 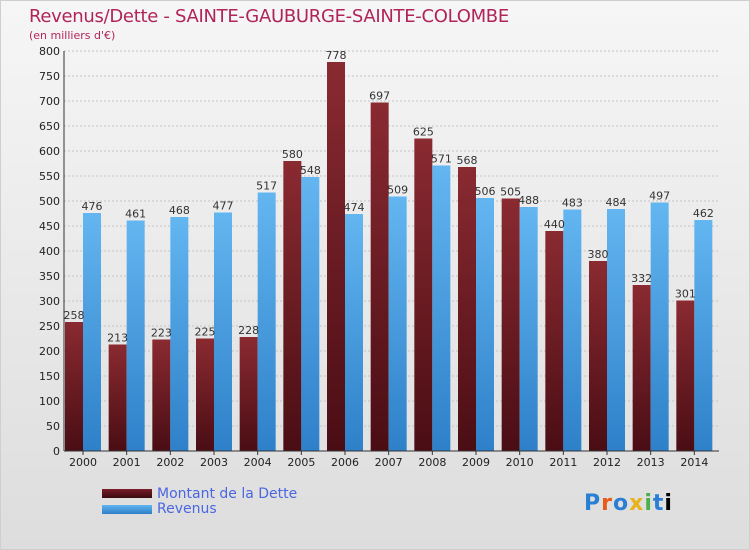 I want to click on bar-debt-2000, so click(x=74, y=386).